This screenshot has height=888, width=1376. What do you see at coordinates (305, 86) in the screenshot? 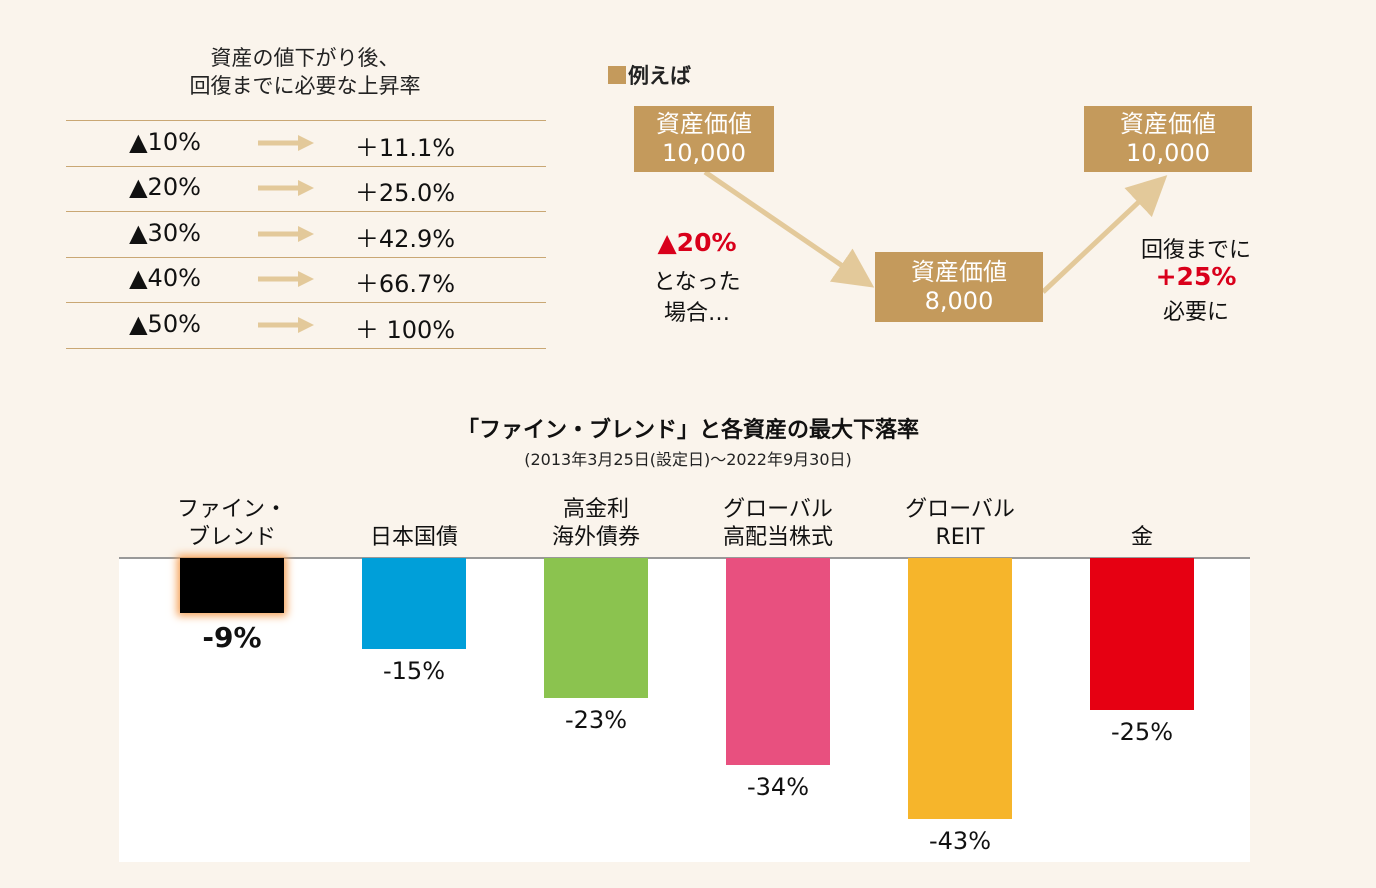
I see `table-title: 回復までに必要な上昇率` at bounding box center [305, 86].